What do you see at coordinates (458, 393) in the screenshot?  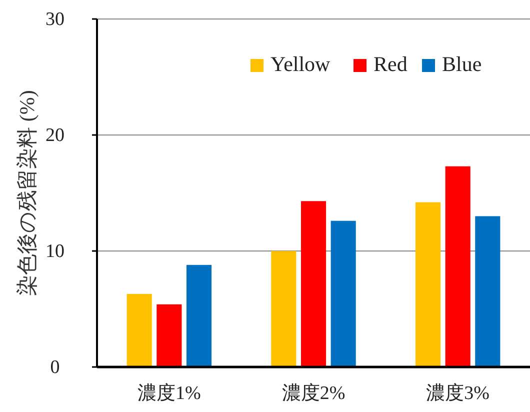 I see `x-tick-label: 濃度3%` at bounding box center [458, 393].